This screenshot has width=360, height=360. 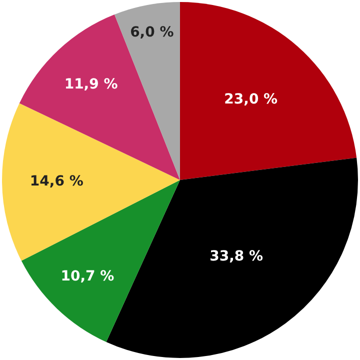 What do you see at coordinates (251, 100) in the screenshot?
I see `data-label: 23,0 %` at bounding box center [251, 100].